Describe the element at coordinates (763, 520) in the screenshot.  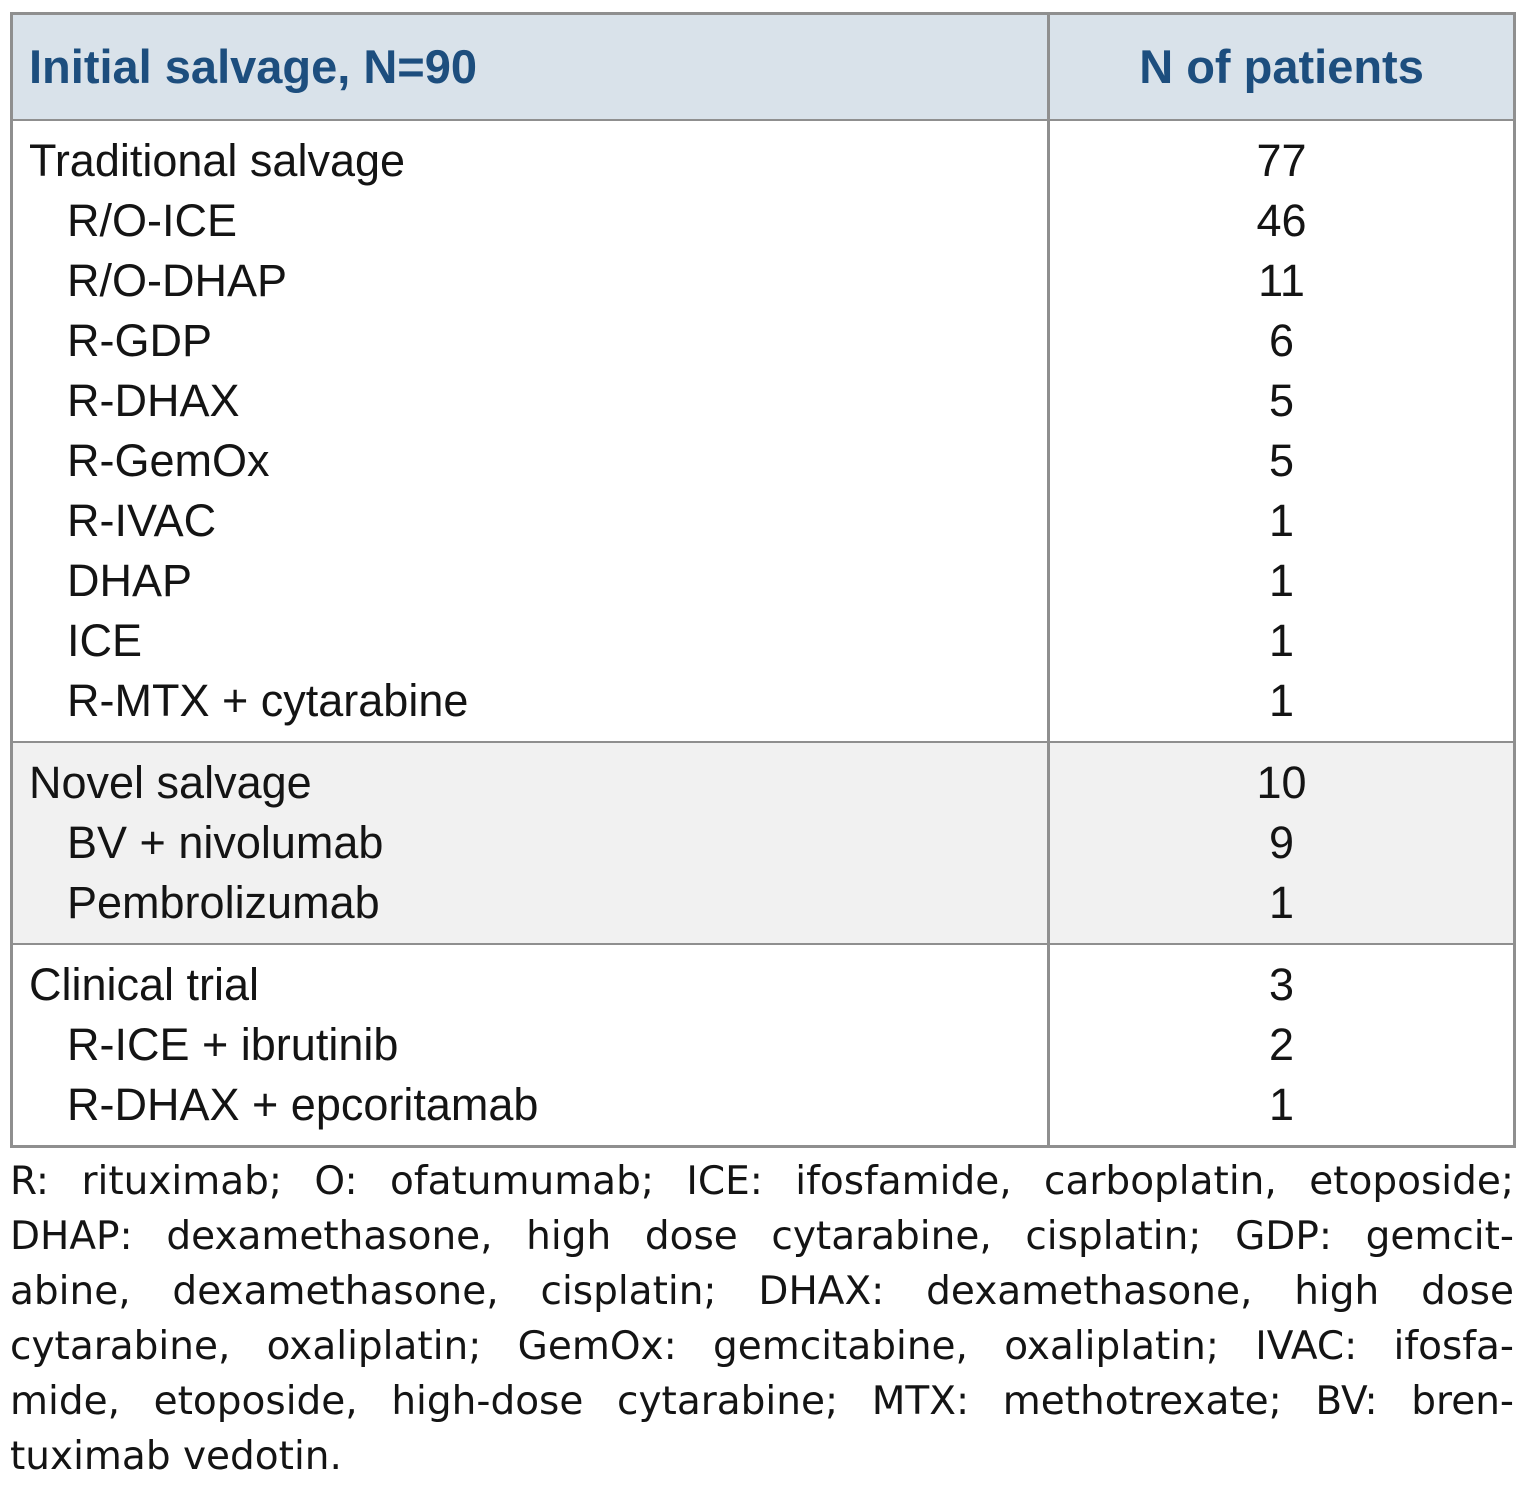
I see `table-row: R-IVAC 1` at that location.